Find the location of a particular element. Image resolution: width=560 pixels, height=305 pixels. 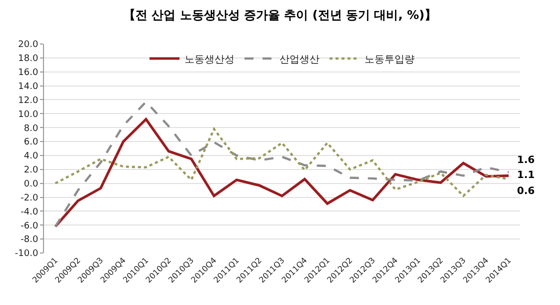

y-tick-label: 0.0 is located at coordinates (31, 184).